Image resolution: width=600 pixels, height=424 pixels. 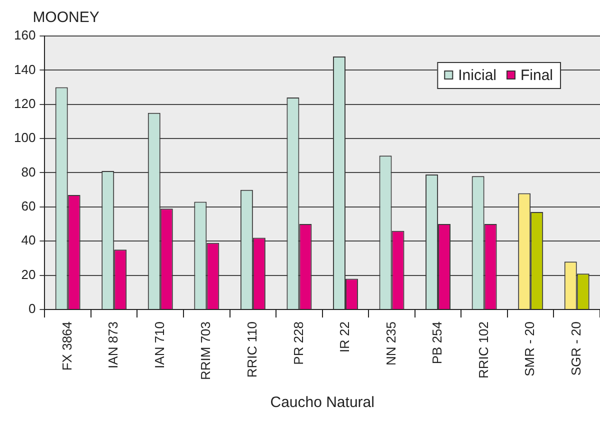 What do you see at coordinates (25, 103) in the screenshot?
I see `y-tick-label: 120` at bounding box center [25, 103].